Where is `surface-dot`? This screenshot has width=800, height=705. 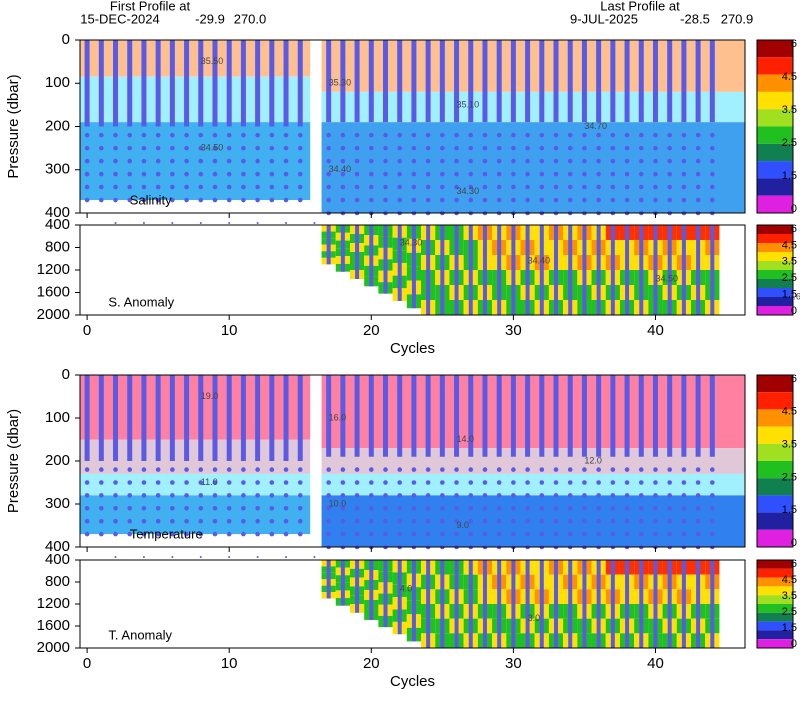
surface-dot is located at coordinates (115, 223).